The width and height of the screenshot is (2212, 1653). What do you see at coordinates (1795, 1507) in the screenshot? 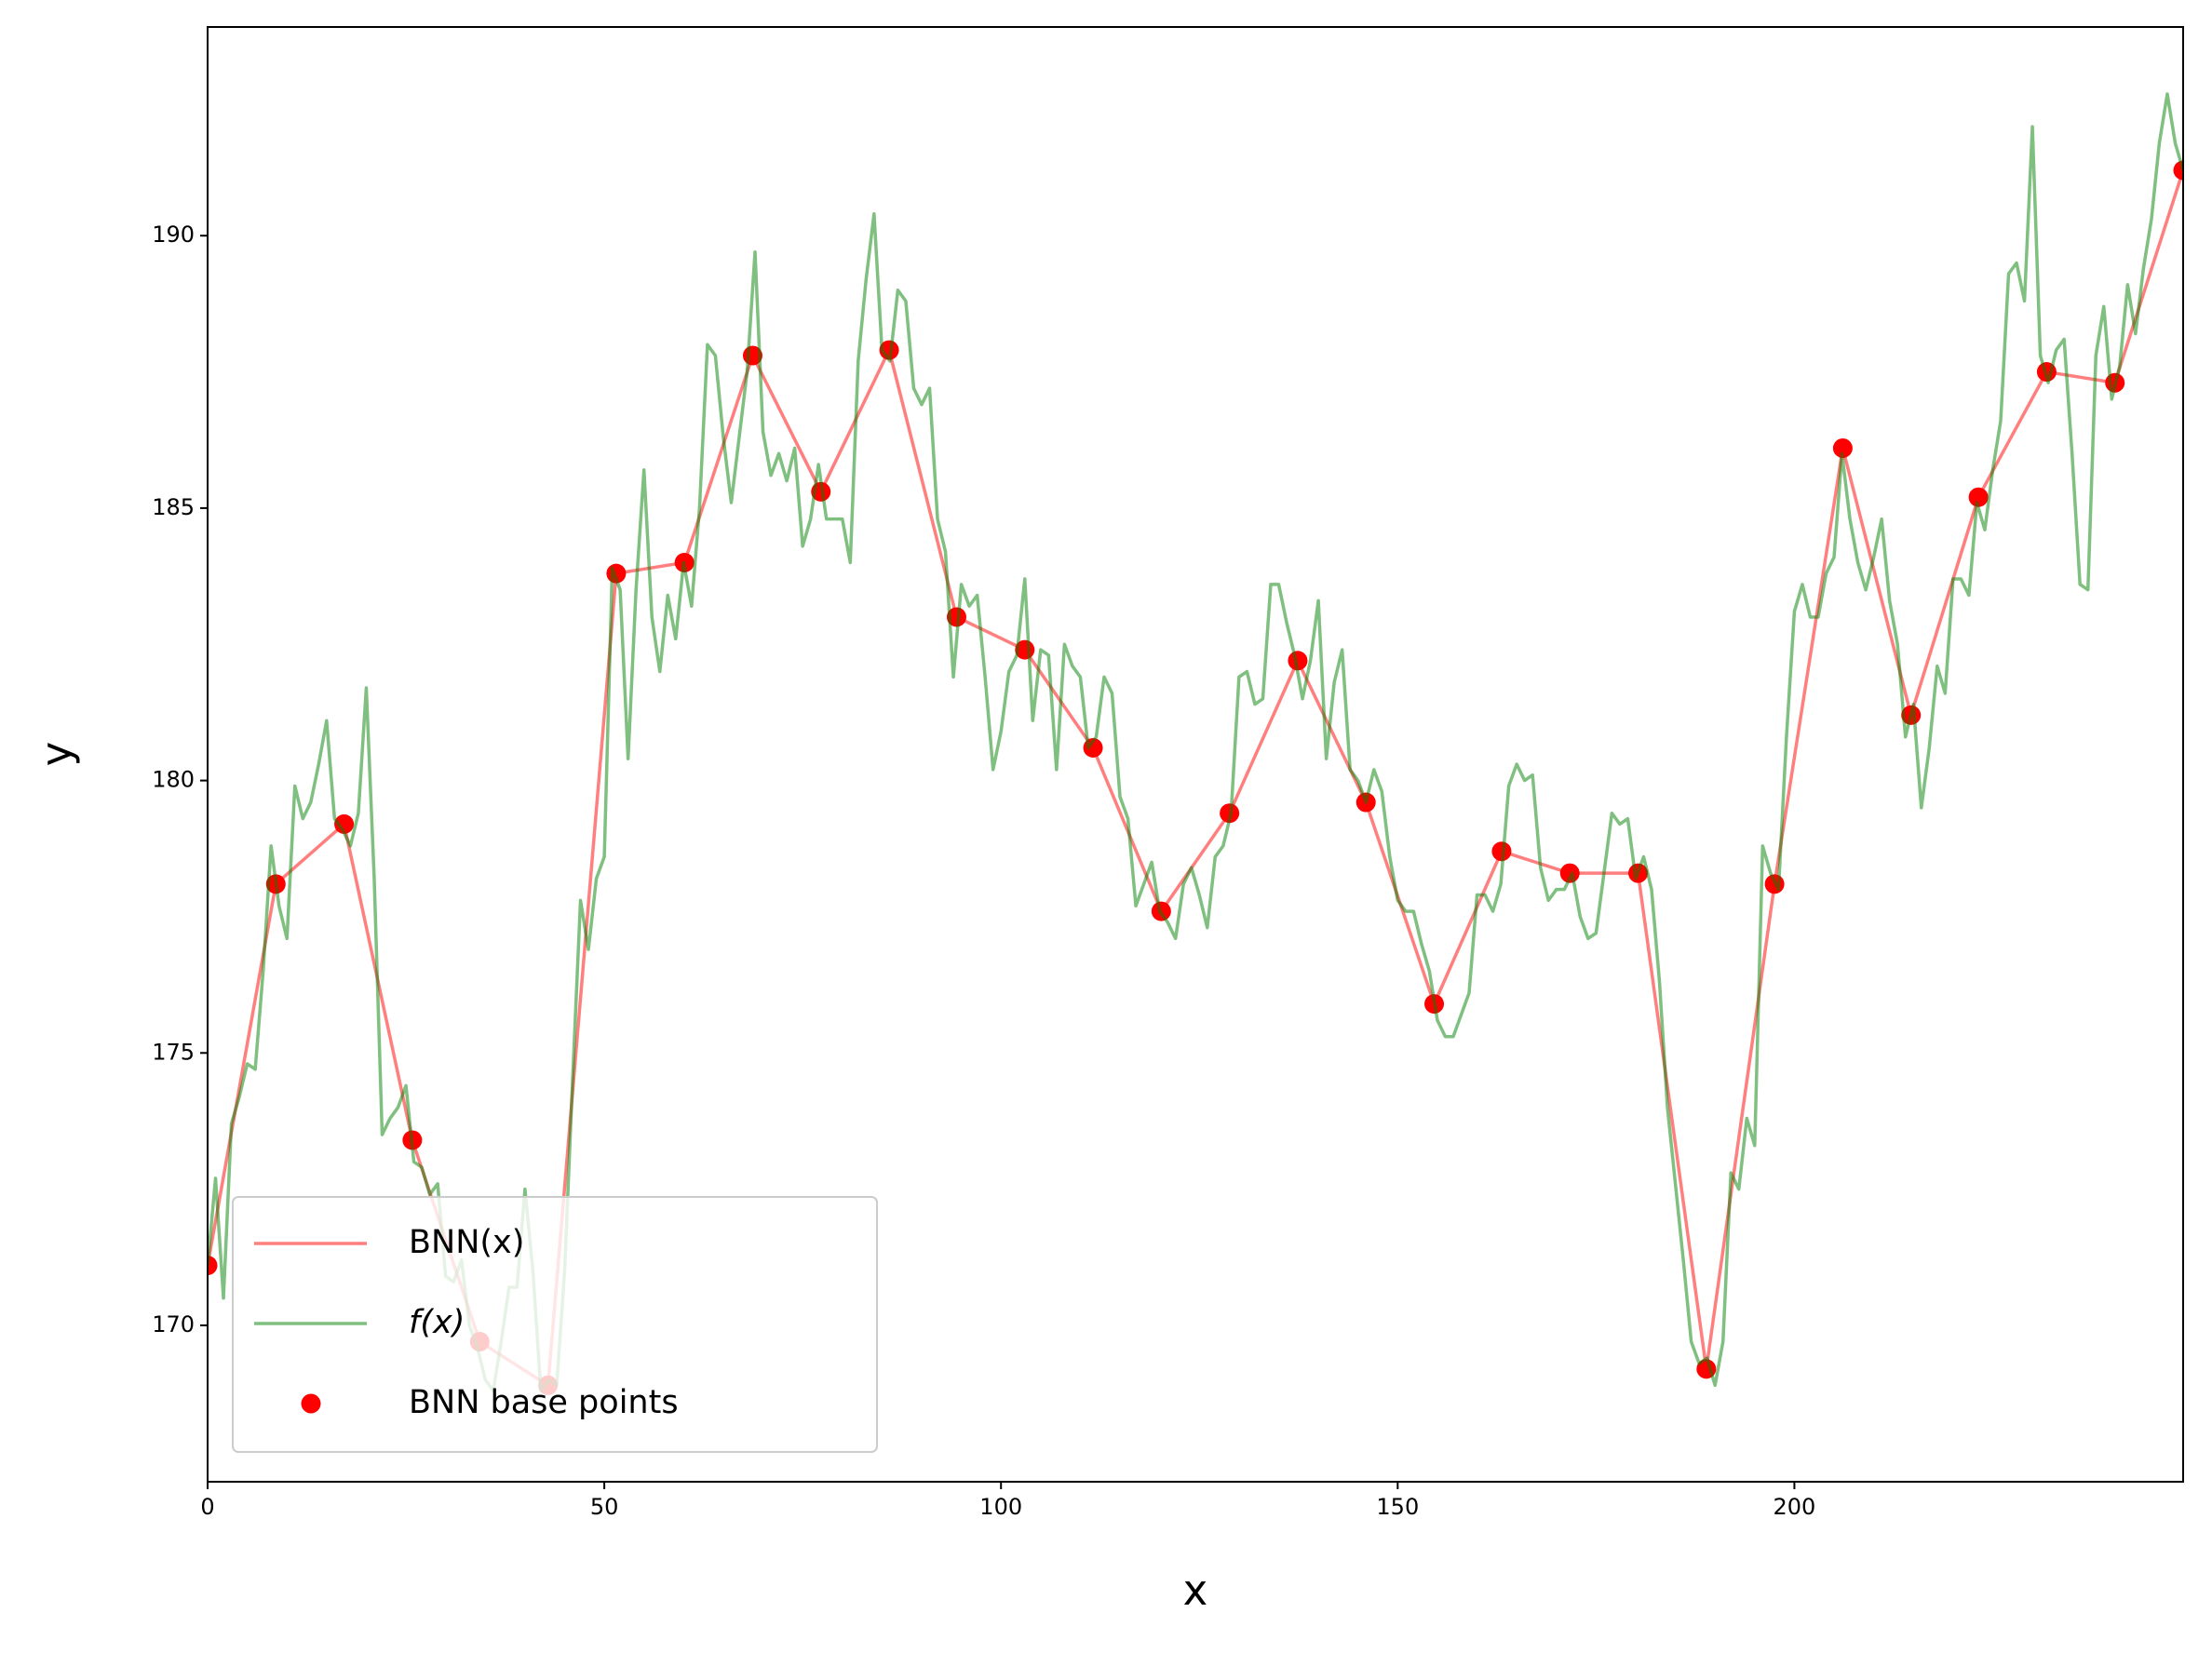
I see `x-tick-label: 200` at bounding box center [1795, 1507].